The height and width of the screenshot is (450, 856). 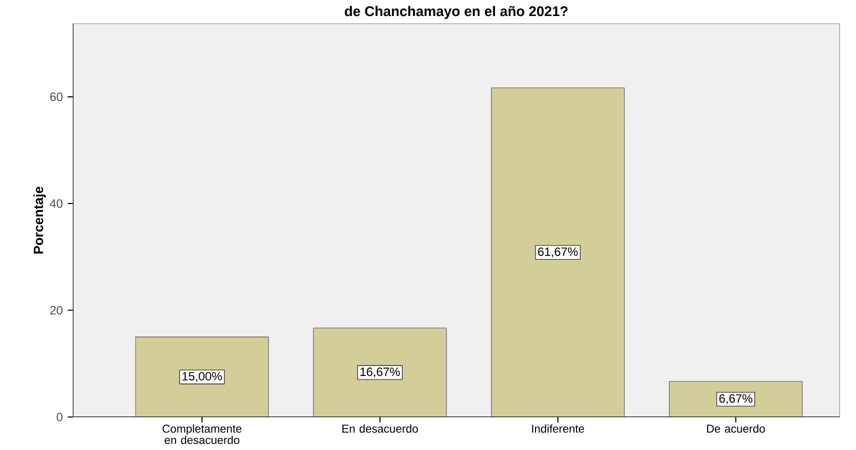 What do you see at coordinates (59, 417) in the screenshot?
I see `y-tick-label: 0` at bounding box center [59, 417].